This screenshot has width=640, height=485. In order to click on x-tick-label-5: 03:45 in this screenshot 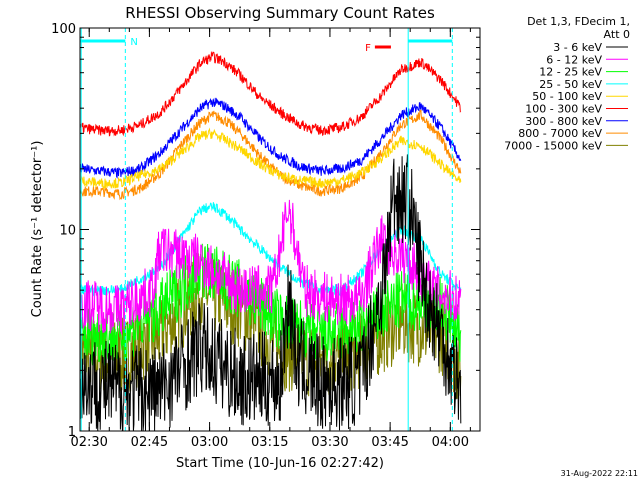, I will do `click(389, 442)`.